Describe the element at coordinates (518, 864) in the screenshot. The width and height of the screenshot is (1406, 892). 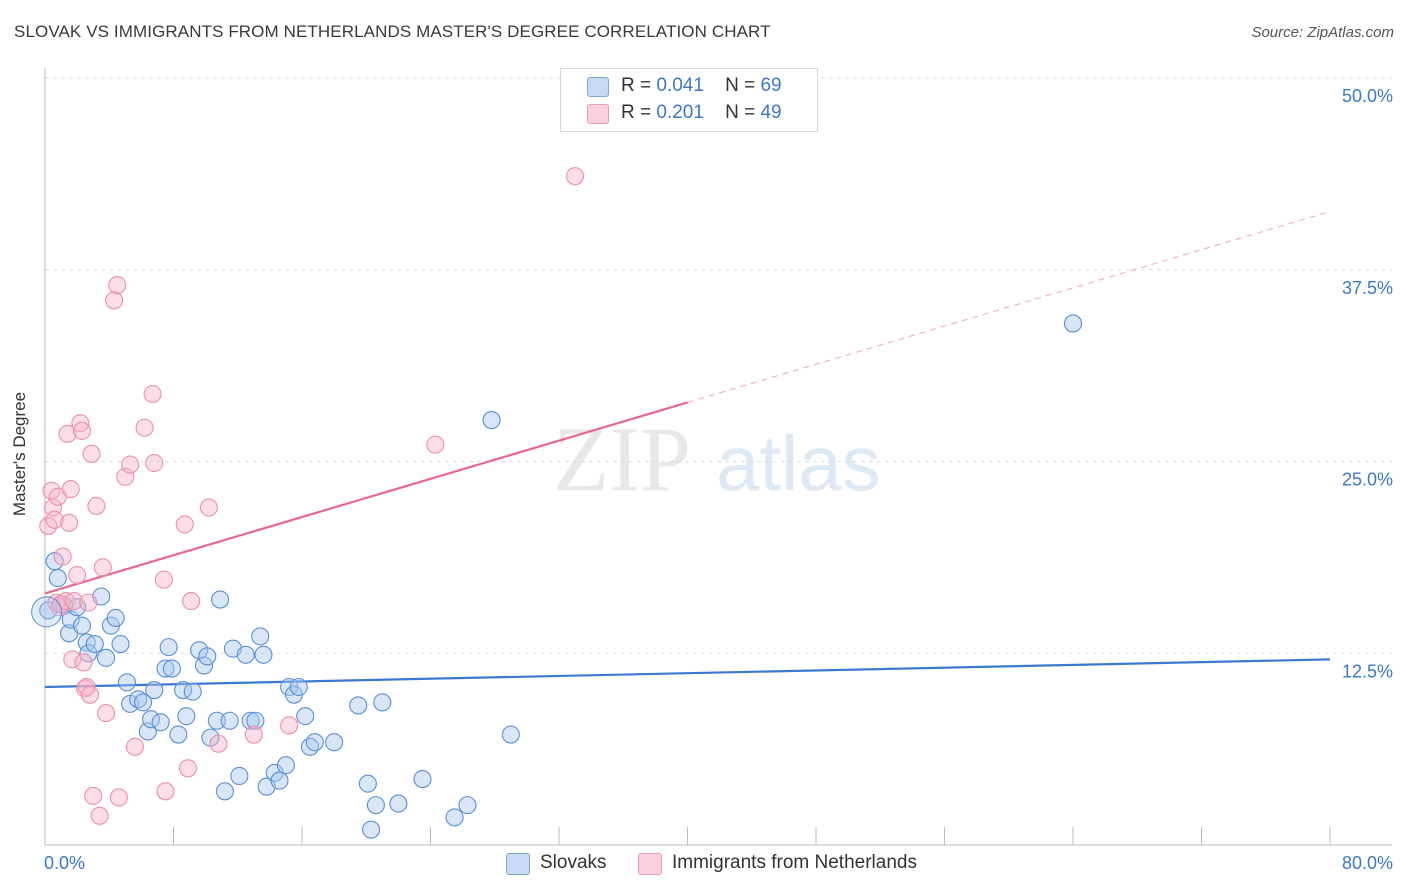
I see `bottom-legend-swatch-blue` at that location.